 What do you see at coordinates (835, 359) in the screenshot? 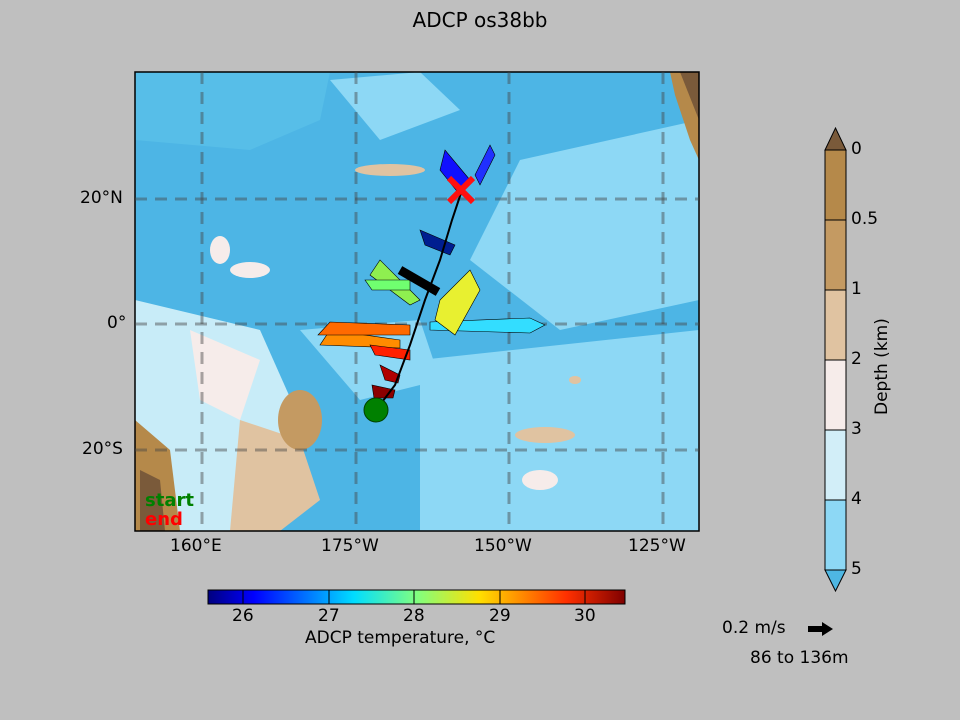
I see `depth-colorbar` at bounding box center [835, 359].